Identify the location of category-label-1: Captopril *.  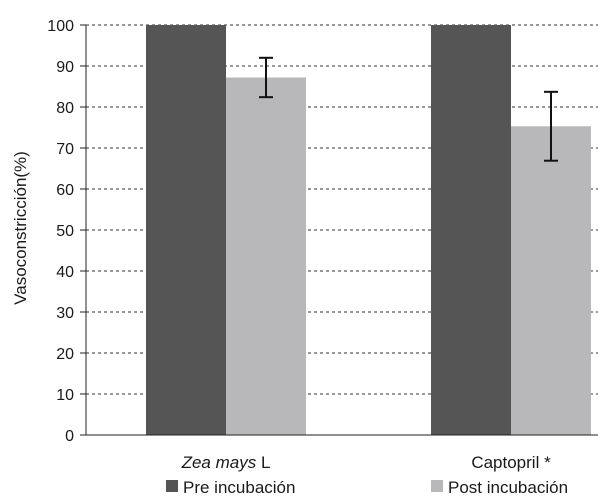
(511, 462).